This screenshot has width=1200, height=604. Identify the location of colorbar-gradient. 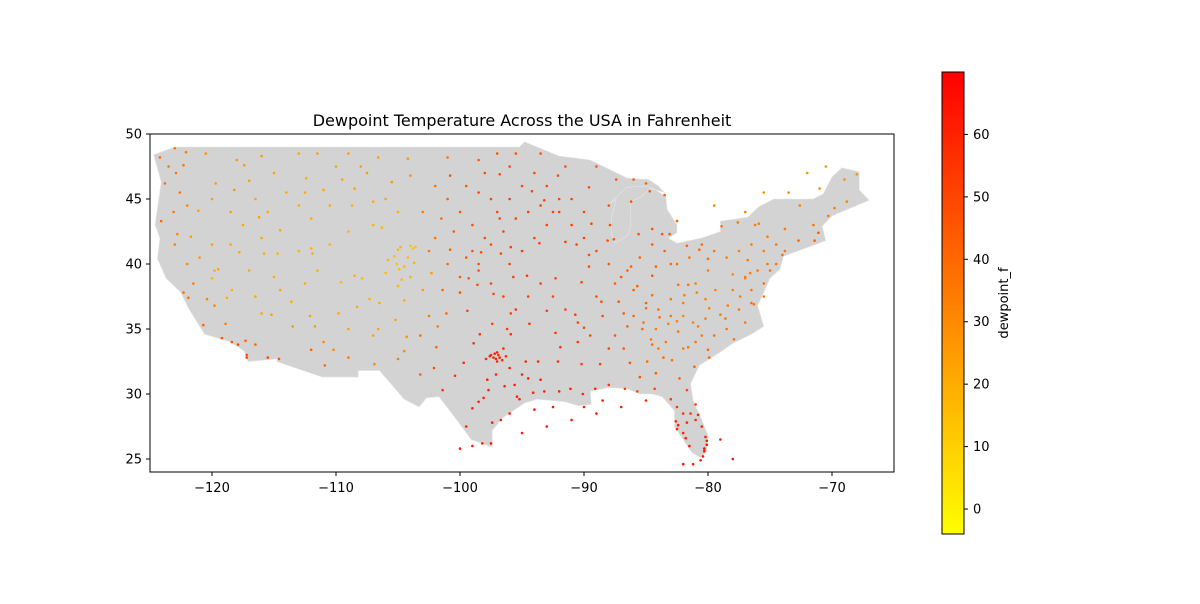
(953, 303).